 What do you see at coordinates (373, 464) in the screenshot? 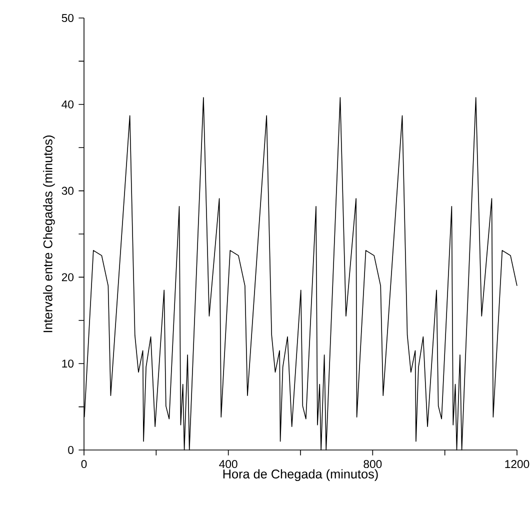
I see `x-tick-label: 800` at bounding box center [373, 464].